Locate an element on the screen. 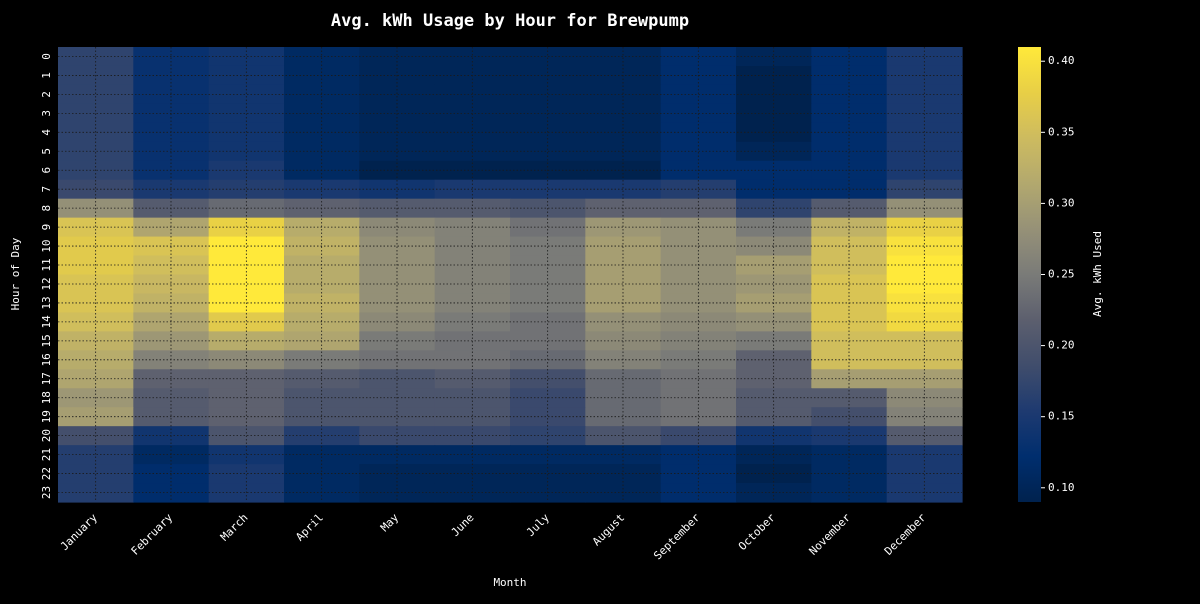 This screenshot has width=1200, height=604. colorbar-tick-label: 0.30 is located at coordinates (1061, 202).